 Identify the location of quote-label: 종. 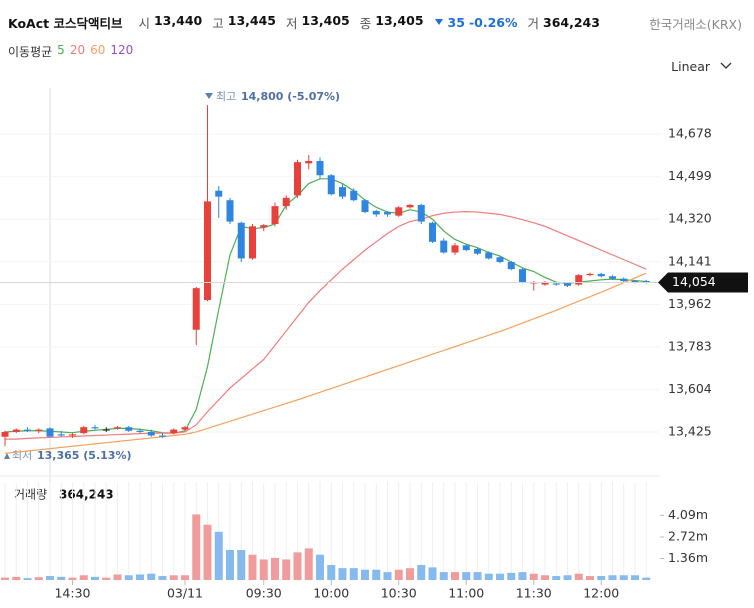
(365, 23).